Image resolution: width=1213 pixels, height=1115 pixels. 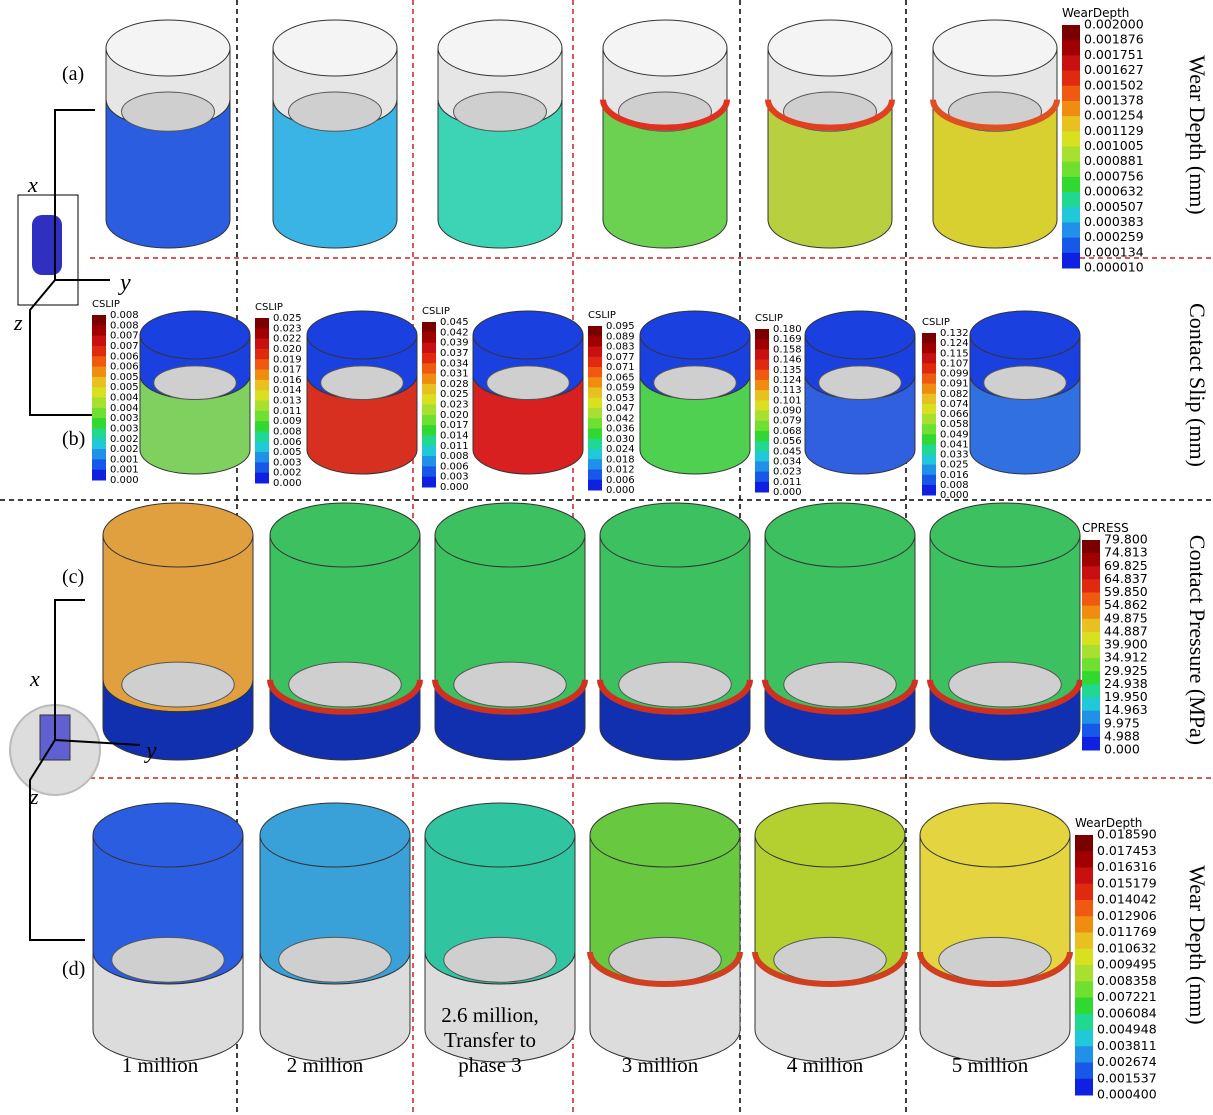 I want to click on axis-triads, so click(x=75, y=525).